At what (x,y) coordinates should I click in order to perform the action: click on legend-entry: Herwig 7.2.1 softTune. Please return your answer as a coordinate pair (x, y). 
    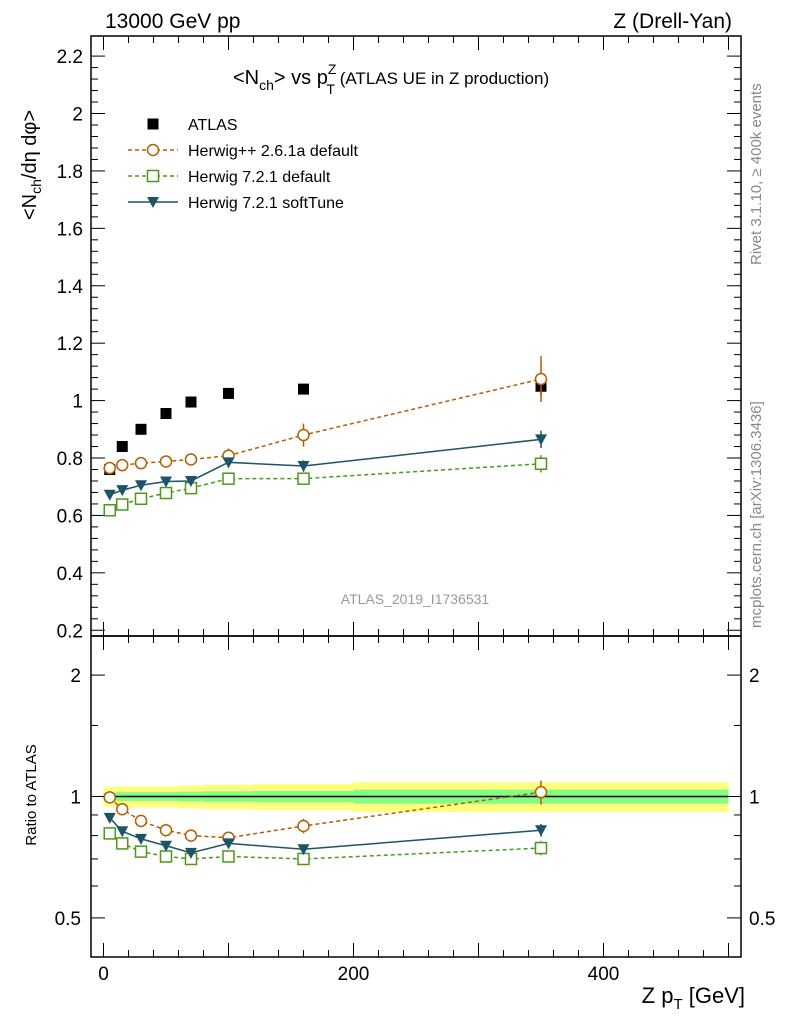
    Looking at the image, I should click on (236, 203).